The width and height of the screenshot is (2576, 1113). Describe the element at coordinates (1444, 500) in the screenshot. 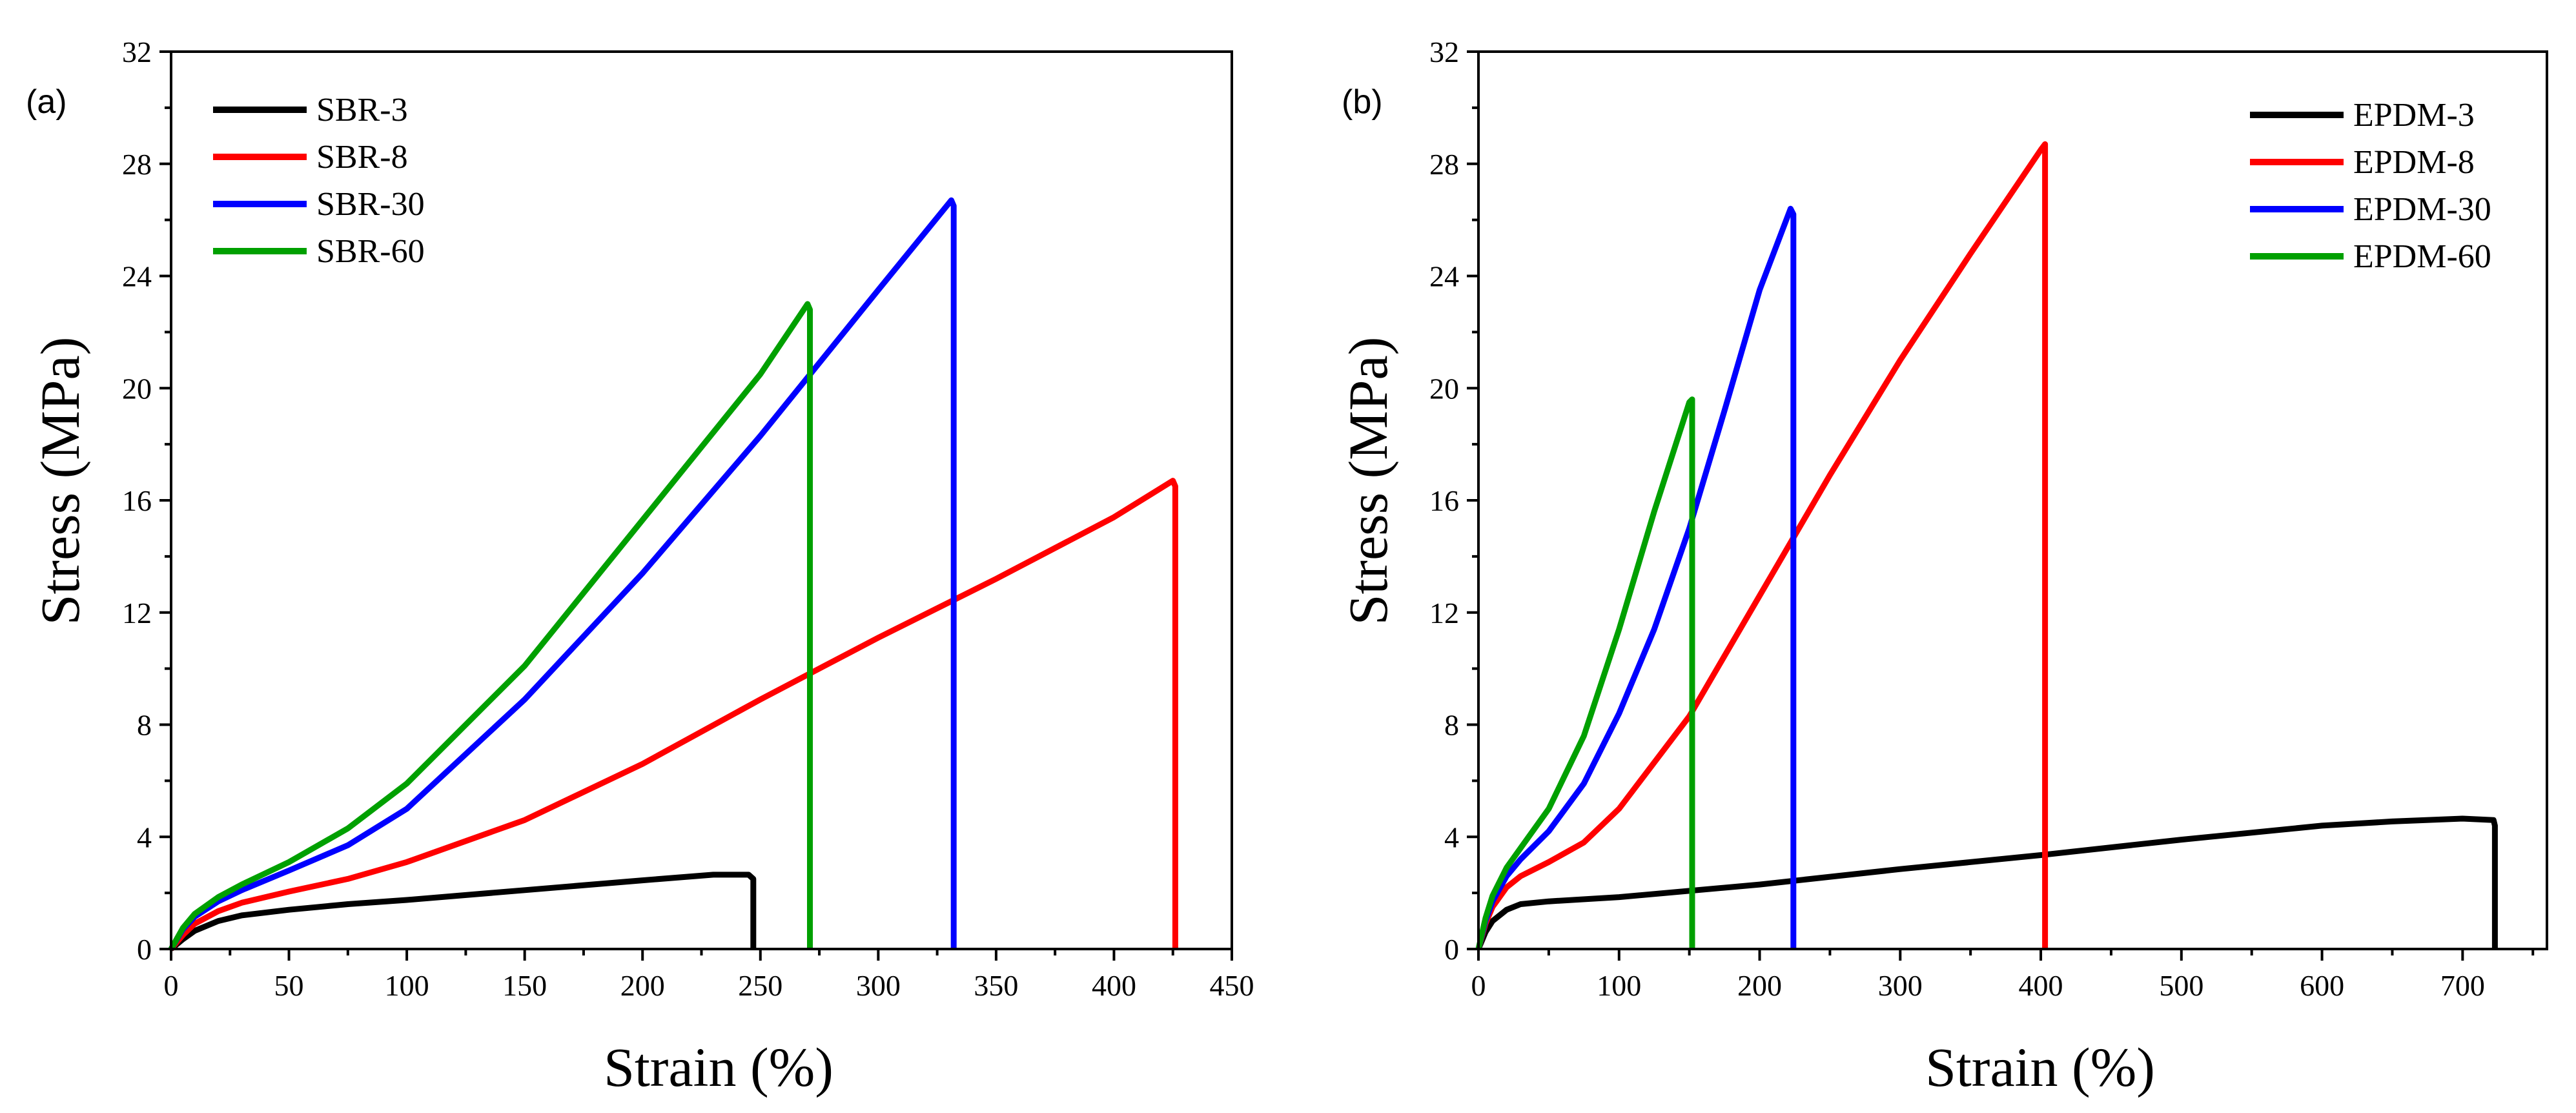

I see `panel-b-y-tick-label: 16` at that location.